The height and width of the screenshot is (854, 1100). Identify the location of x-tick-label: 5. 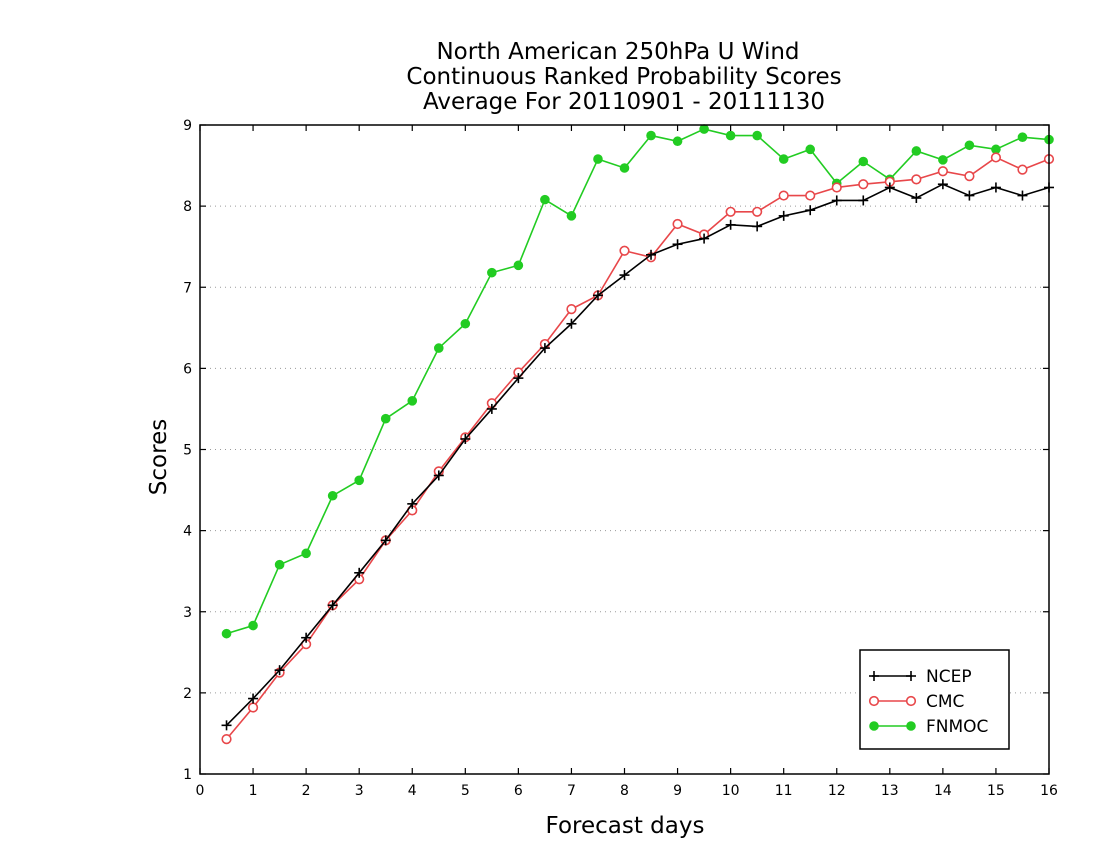
(465, 791).